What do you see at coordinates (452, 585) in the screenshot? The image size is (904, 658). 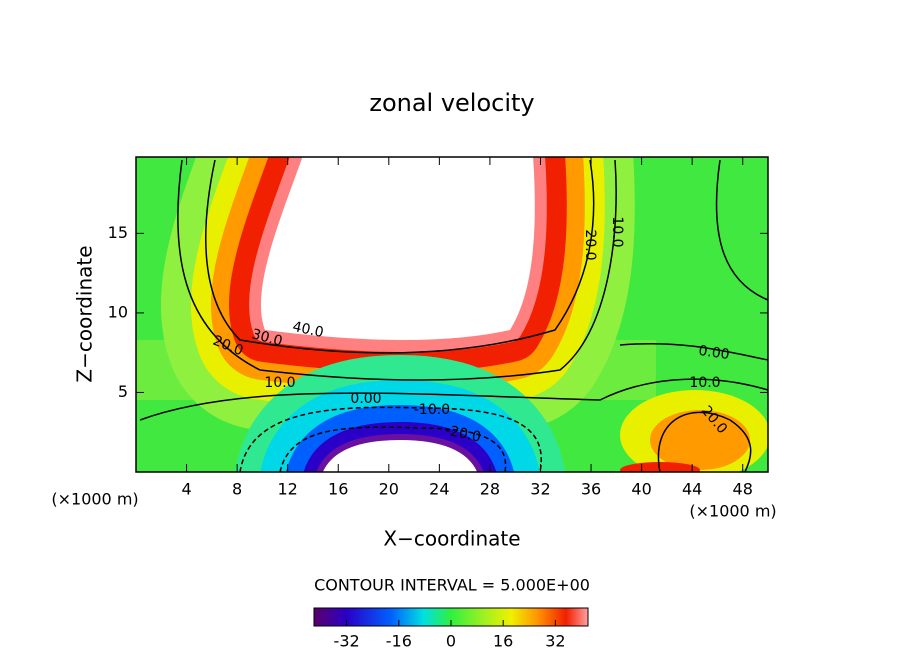 I see `contour-interval: CONTOUR INTERVAL = 5.000E+00` at bounding box center [452, 585].